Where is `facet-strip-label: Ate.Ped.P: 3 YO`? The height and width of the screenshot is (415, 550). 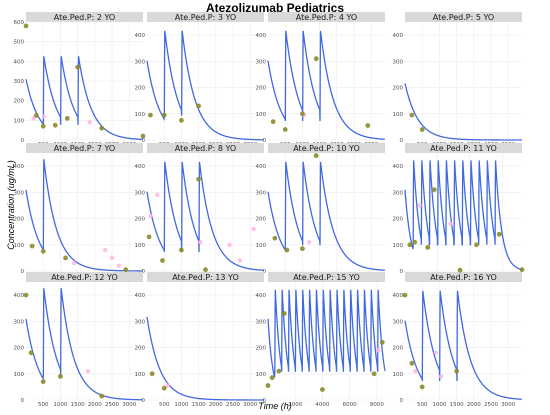 facet-strip-label: Ate.Ped.P: 3 YO is located at coordinates (205, 17).